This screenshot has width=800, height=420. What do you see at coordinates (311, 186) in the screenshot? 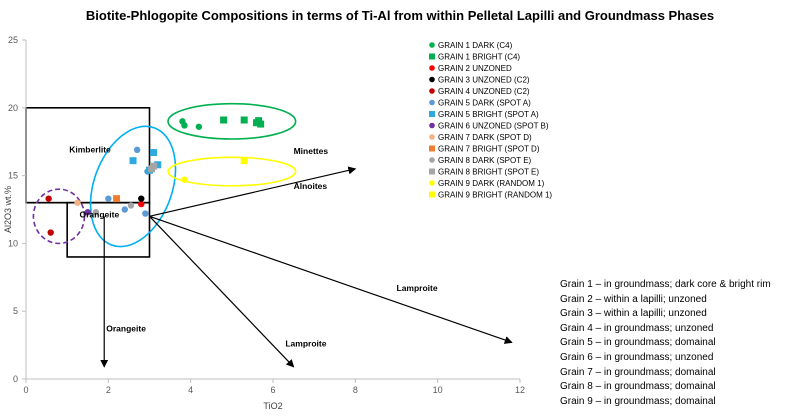
I see `annotation-alnoites: Alnoites` at bounding box center [311, 186].